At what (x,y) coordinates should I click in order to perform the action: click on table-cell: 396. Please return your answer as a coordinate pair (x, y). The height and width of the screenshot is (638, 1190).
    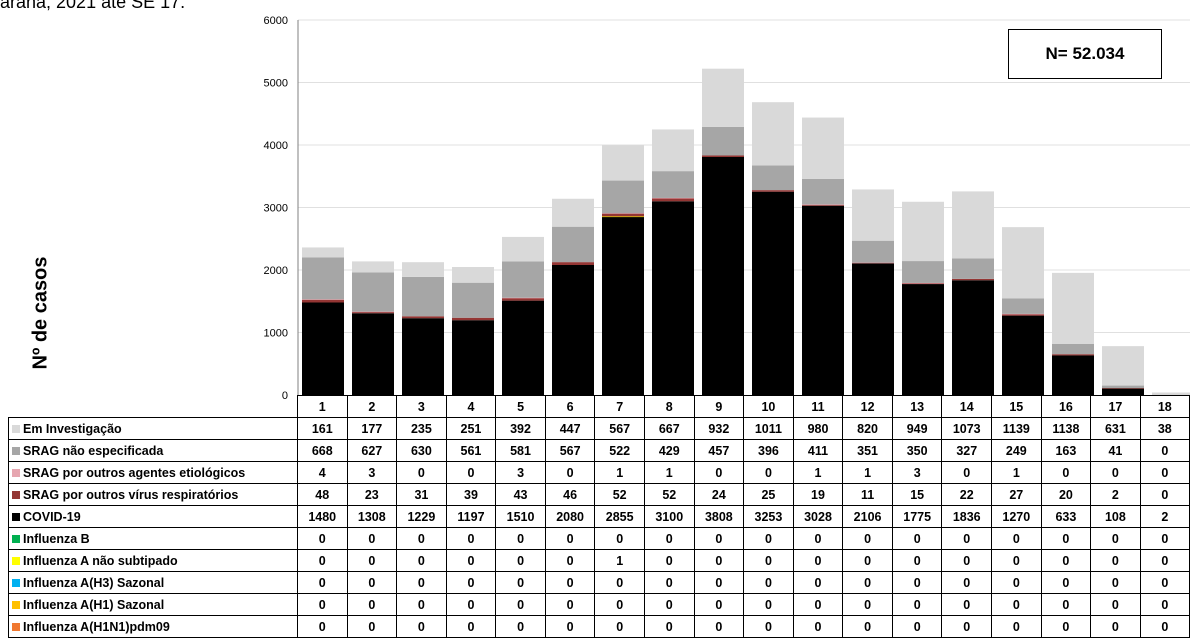
    Looking at the image, I should click on (768, 450).